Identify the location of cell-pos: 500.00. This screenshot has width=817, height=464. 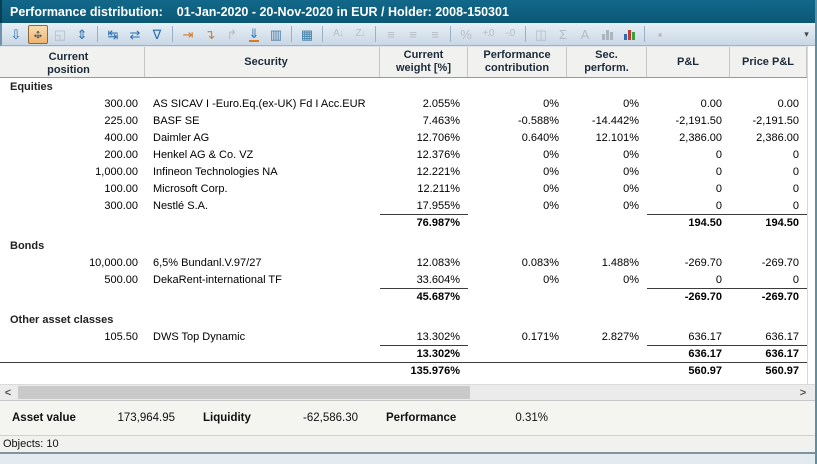
(121, 279).